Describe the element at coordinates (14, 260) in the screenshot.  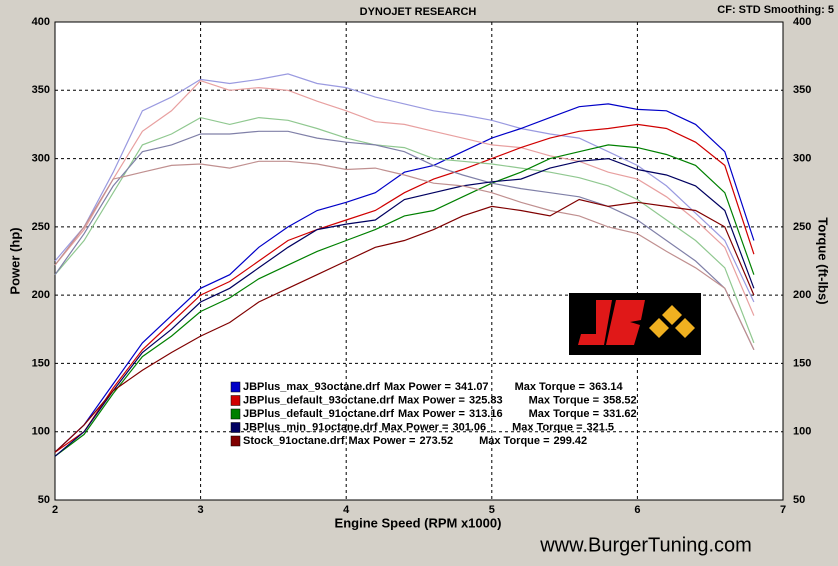
I see `y-axis-label: Power (hp)` at that location.